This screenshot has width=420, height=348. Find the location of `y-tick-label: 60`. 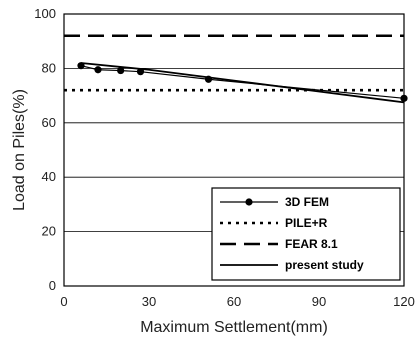

y-tick-label: 60 is located at coordinates (49, 122).